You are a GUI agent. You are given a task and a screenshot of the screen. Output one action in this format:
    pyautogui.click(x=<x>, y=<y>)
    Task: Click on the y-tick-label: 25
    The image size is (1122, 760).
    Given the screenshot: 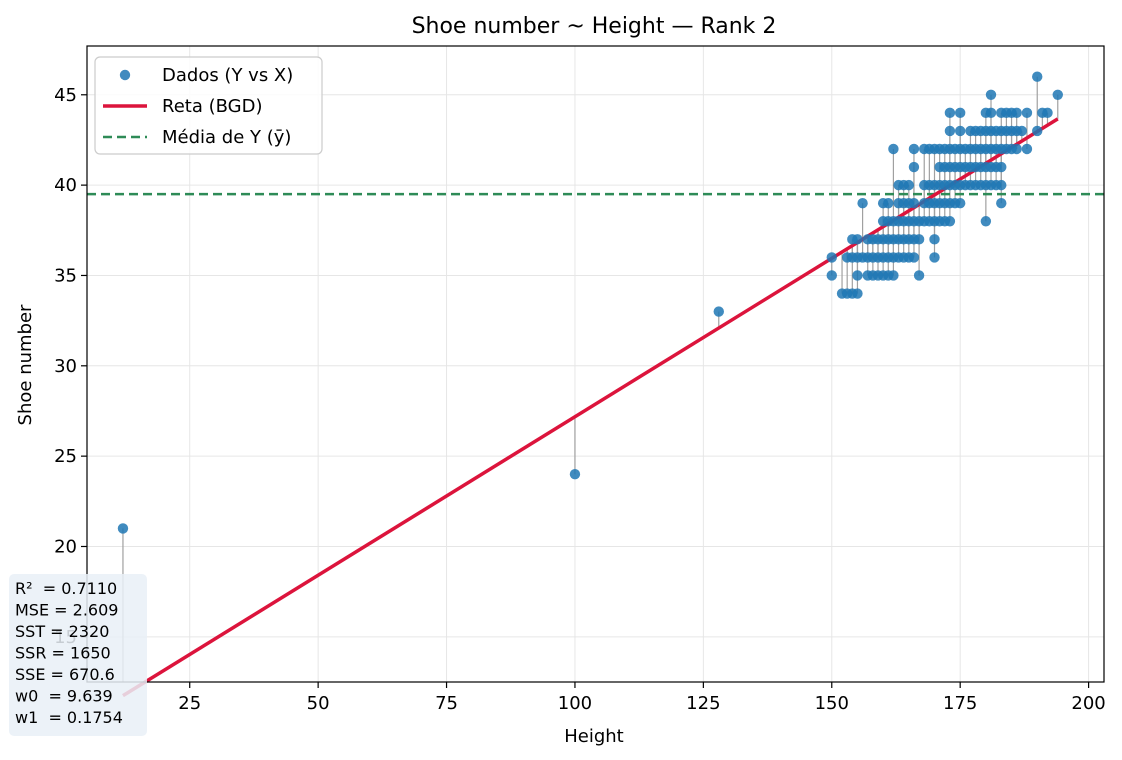 What is the action you would take?
    pyautogui.click(x=65, y=456)
    